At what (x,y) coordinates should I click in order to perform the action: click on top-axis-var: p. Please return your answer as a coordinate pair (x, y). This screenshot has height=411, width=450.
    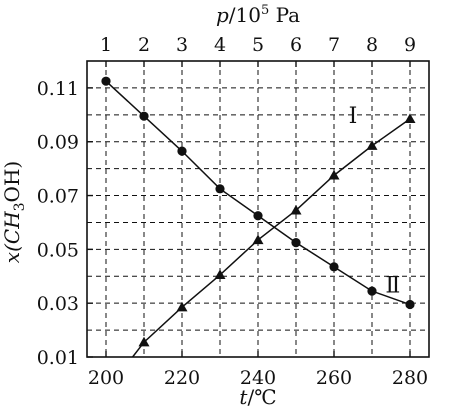
    Looking at the image, I should click on (222, 15).